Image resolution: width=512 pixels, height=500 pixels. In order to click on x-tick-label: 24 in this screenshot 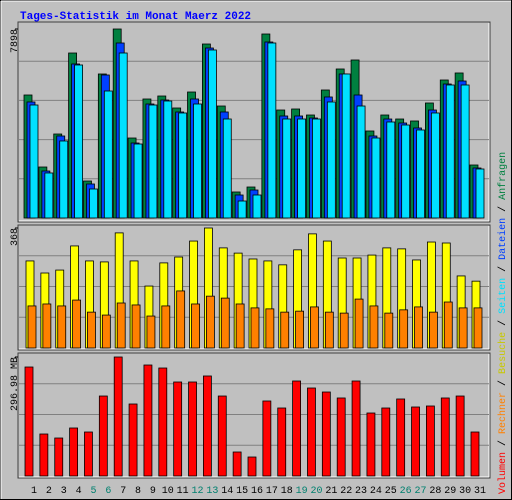, I will do `click(376, 491)`.